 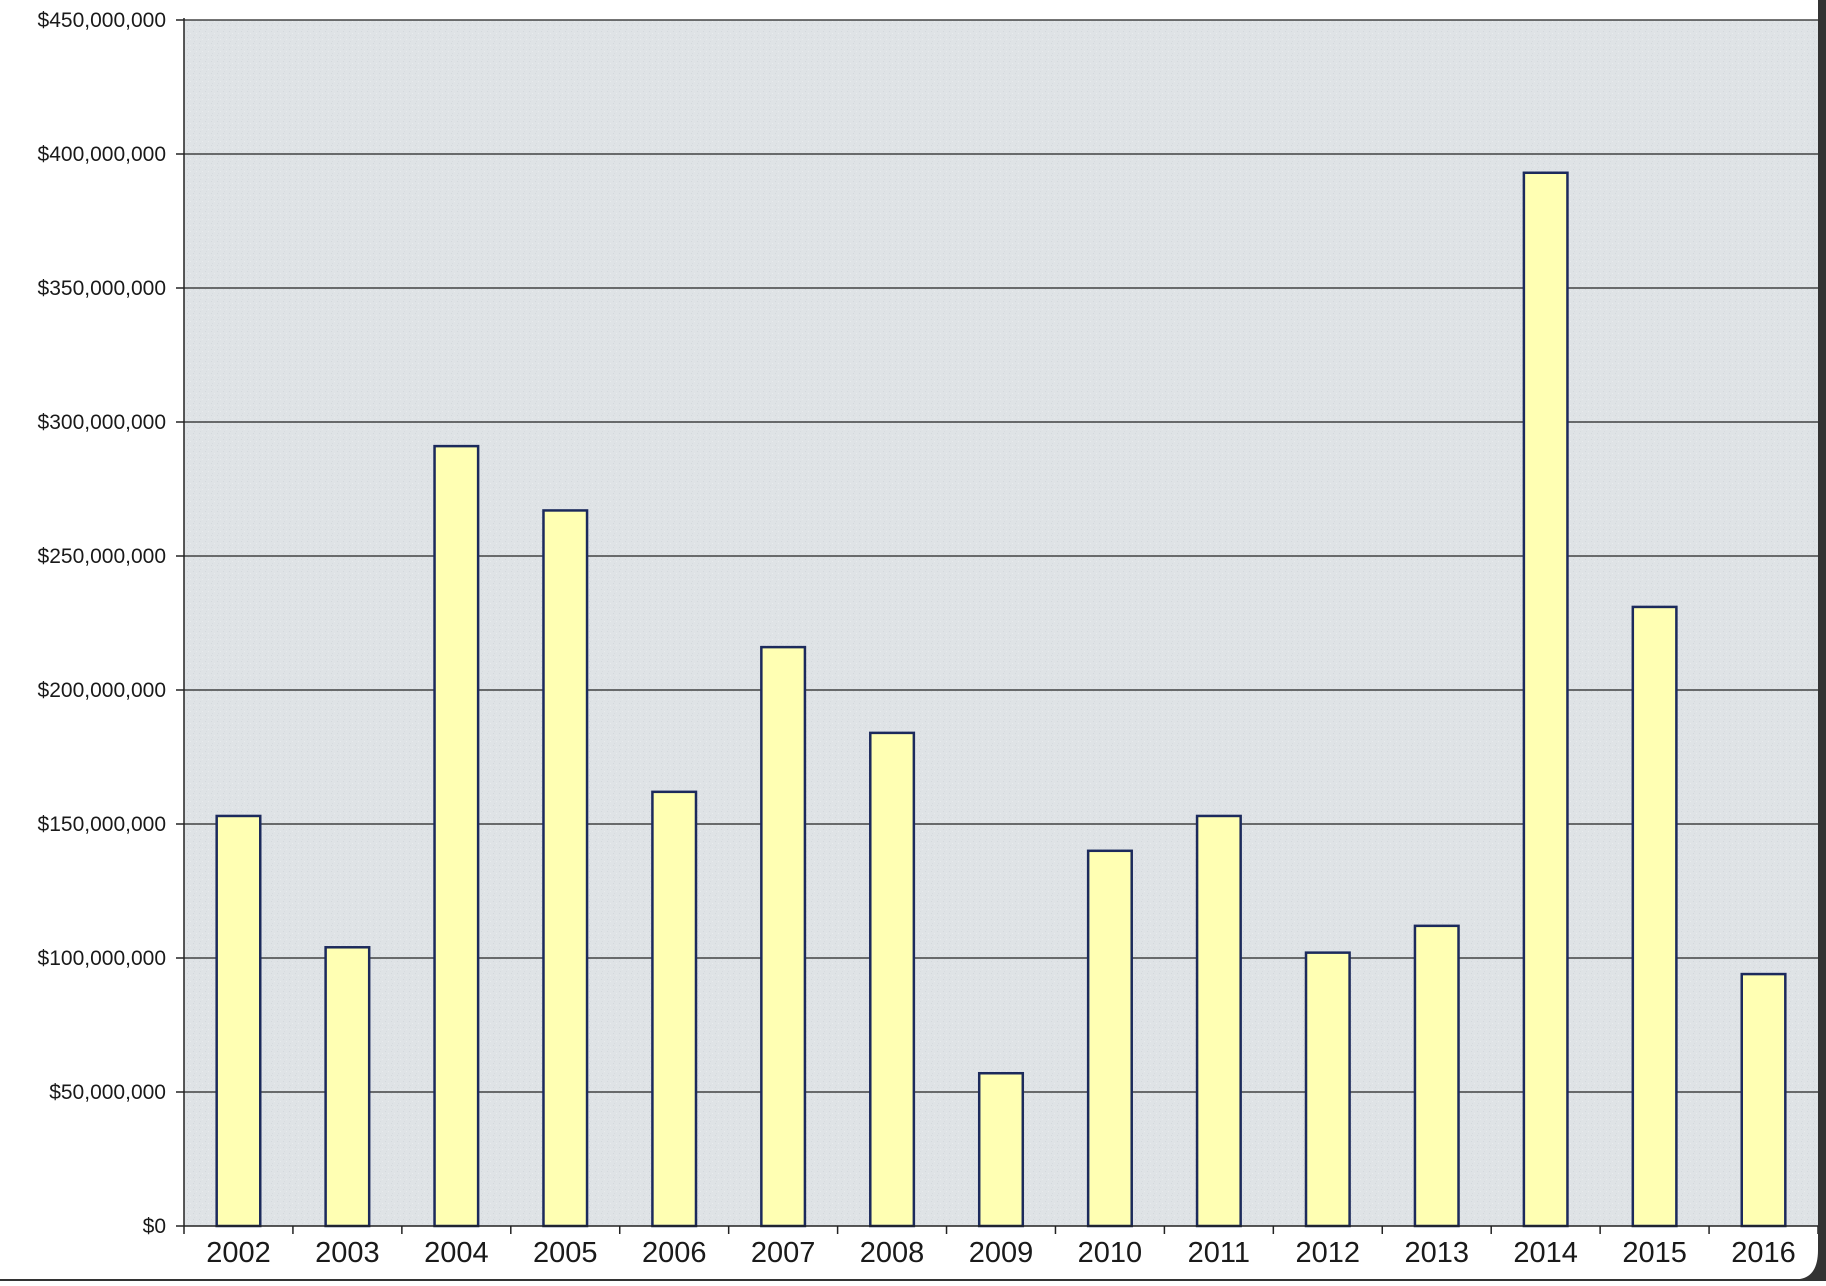 I want to click on x-tick-label: 2007, so click(x=783, y=1253).